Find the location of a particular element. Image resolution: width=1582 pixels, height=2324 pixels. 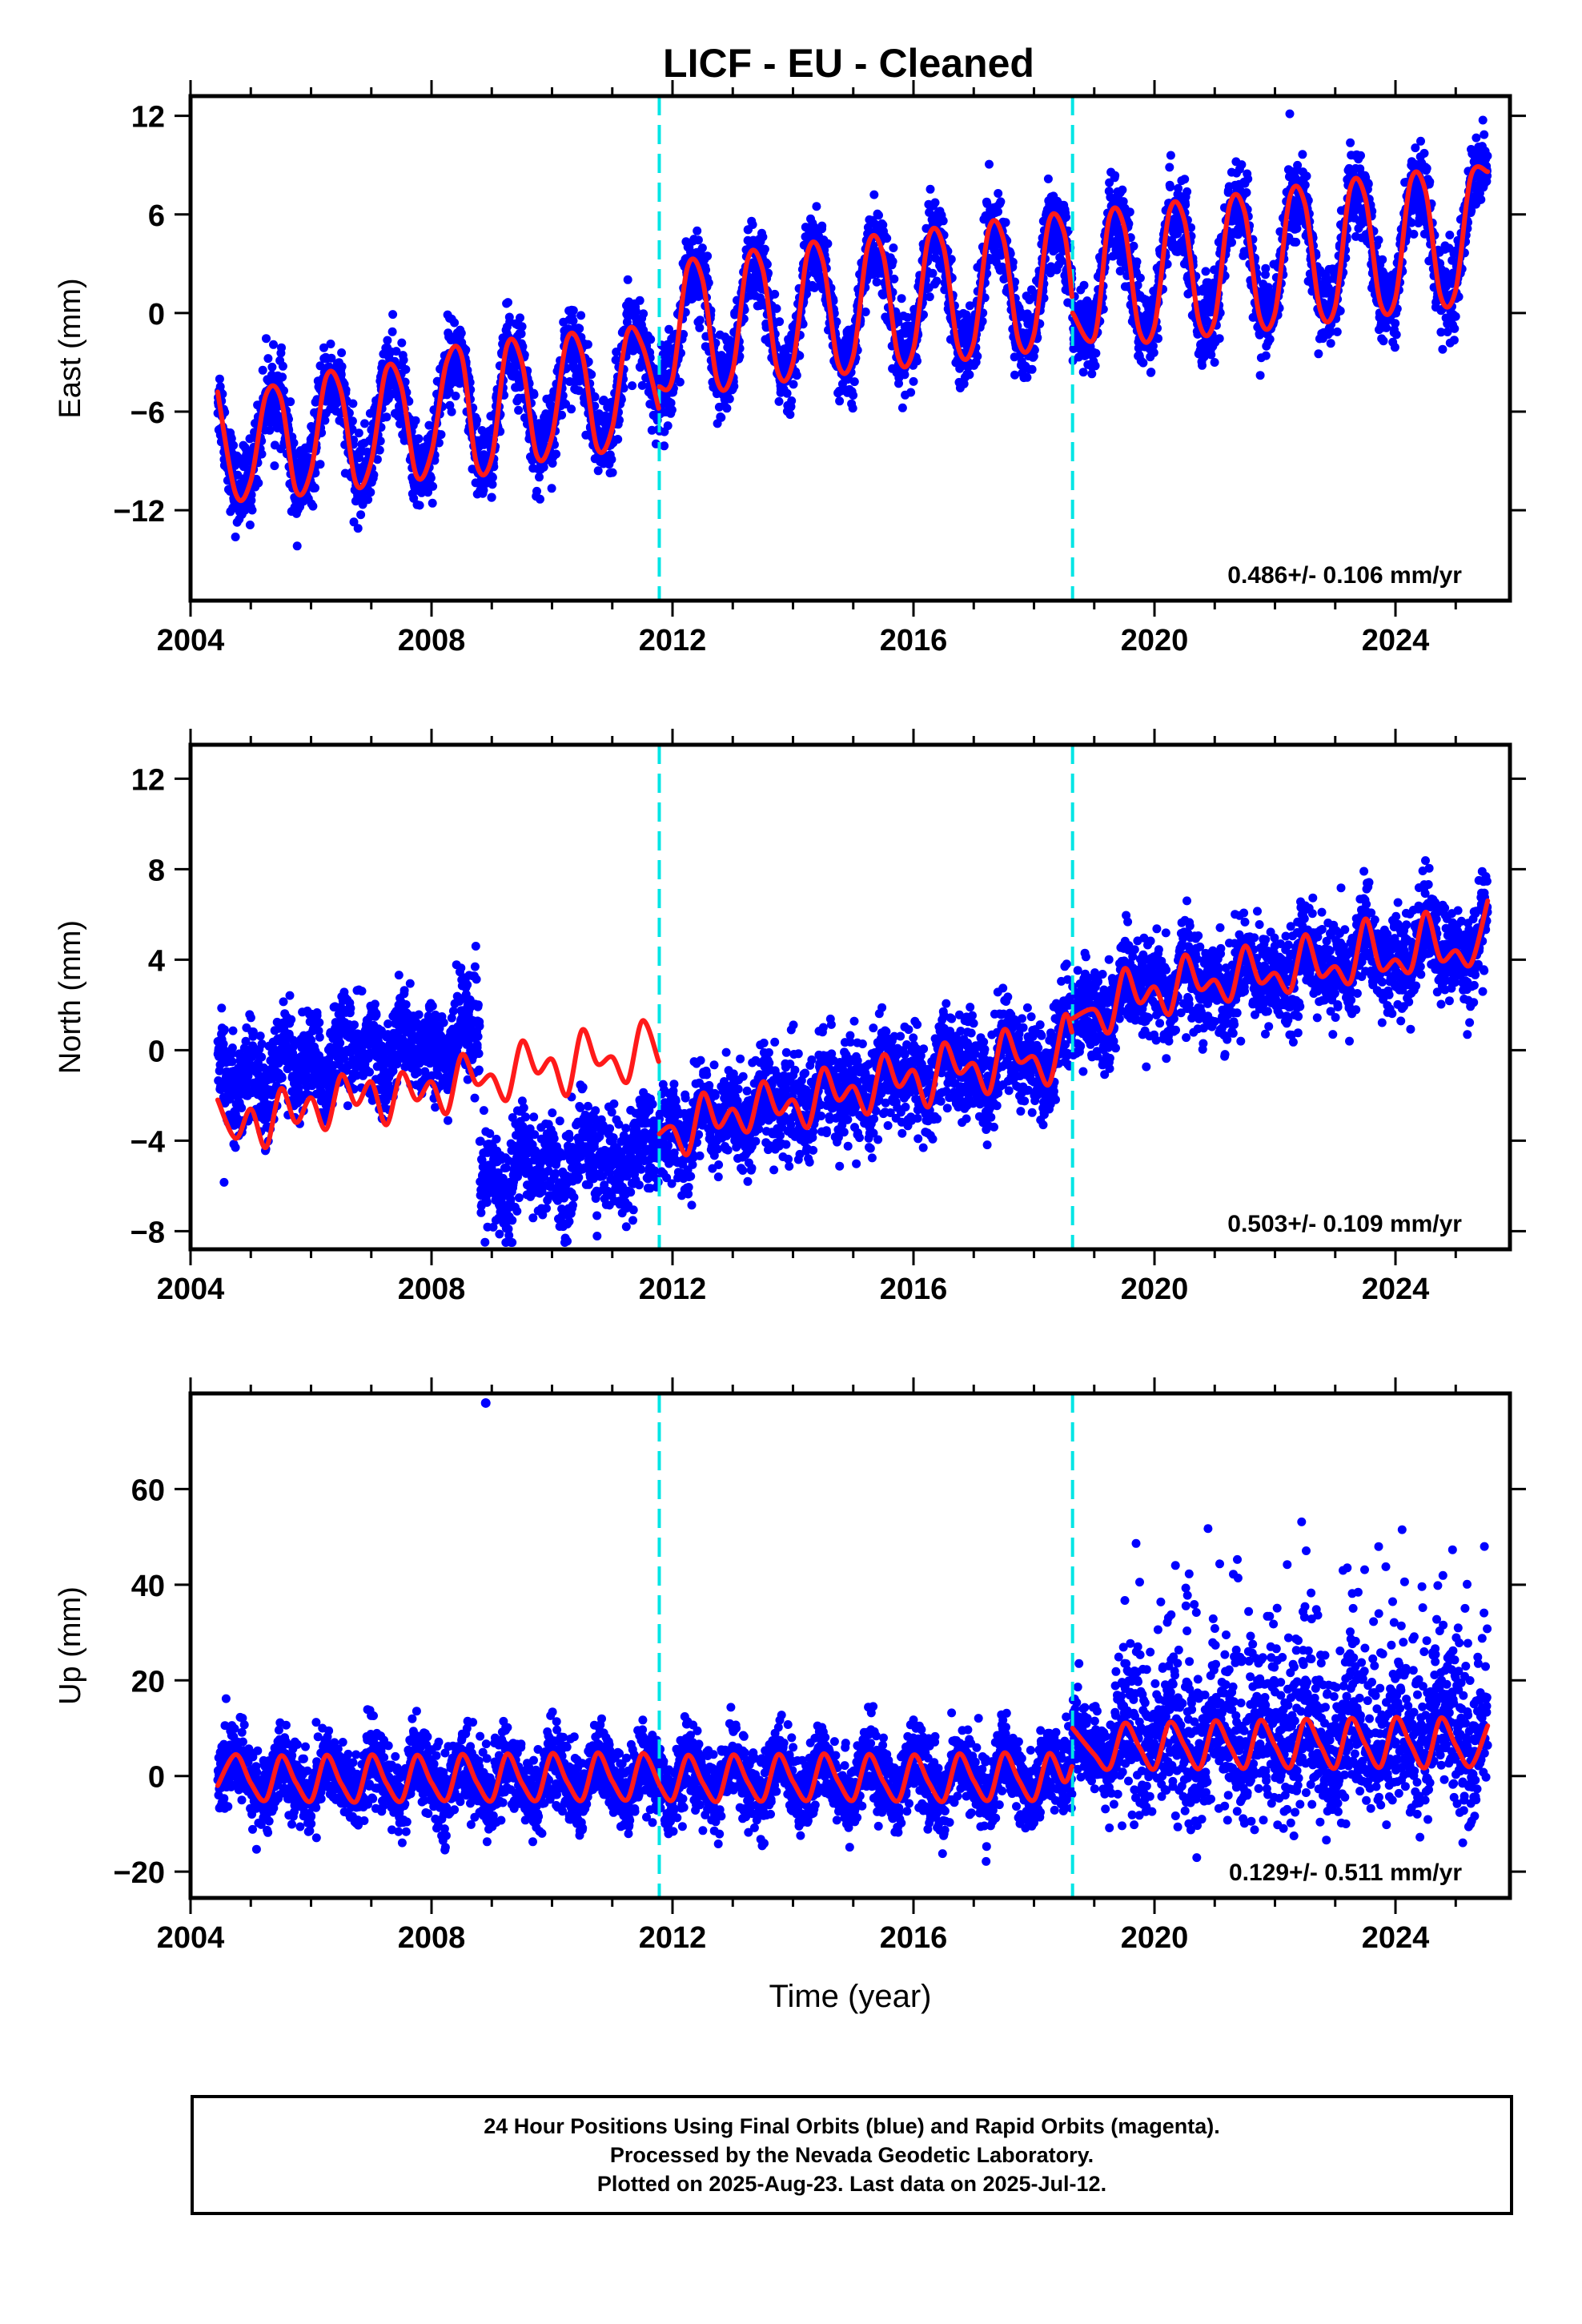

y-axis-label-east: East (mm) is located at coordinates (70, 348).